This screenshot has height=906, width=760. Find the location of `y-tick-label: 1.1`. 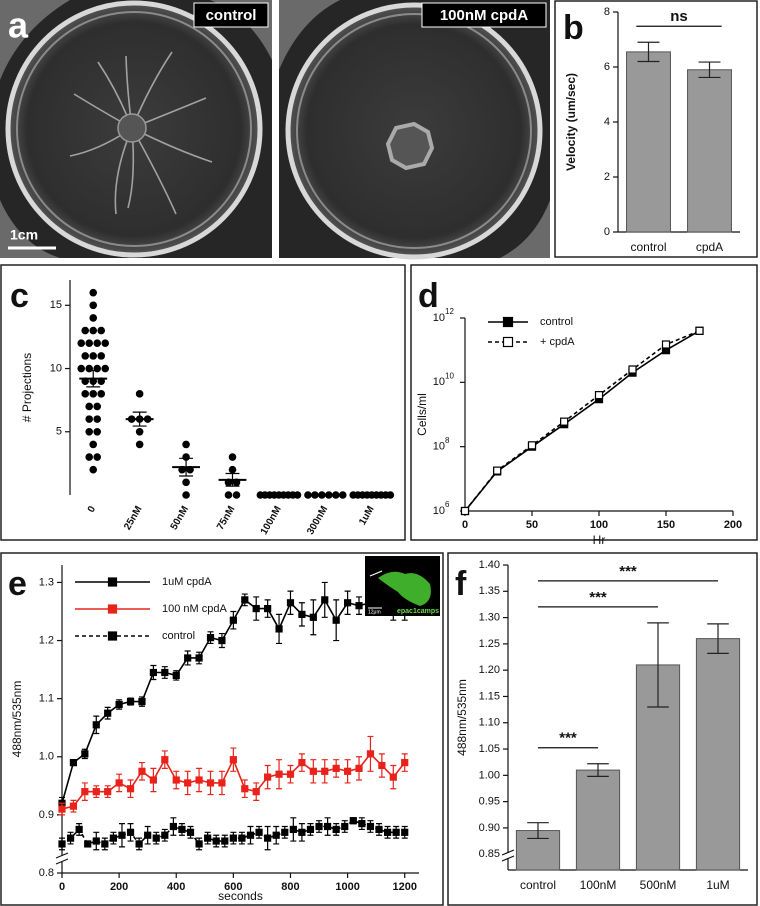

y-tick-label: 1.1 is located at coordinates (46, 699).